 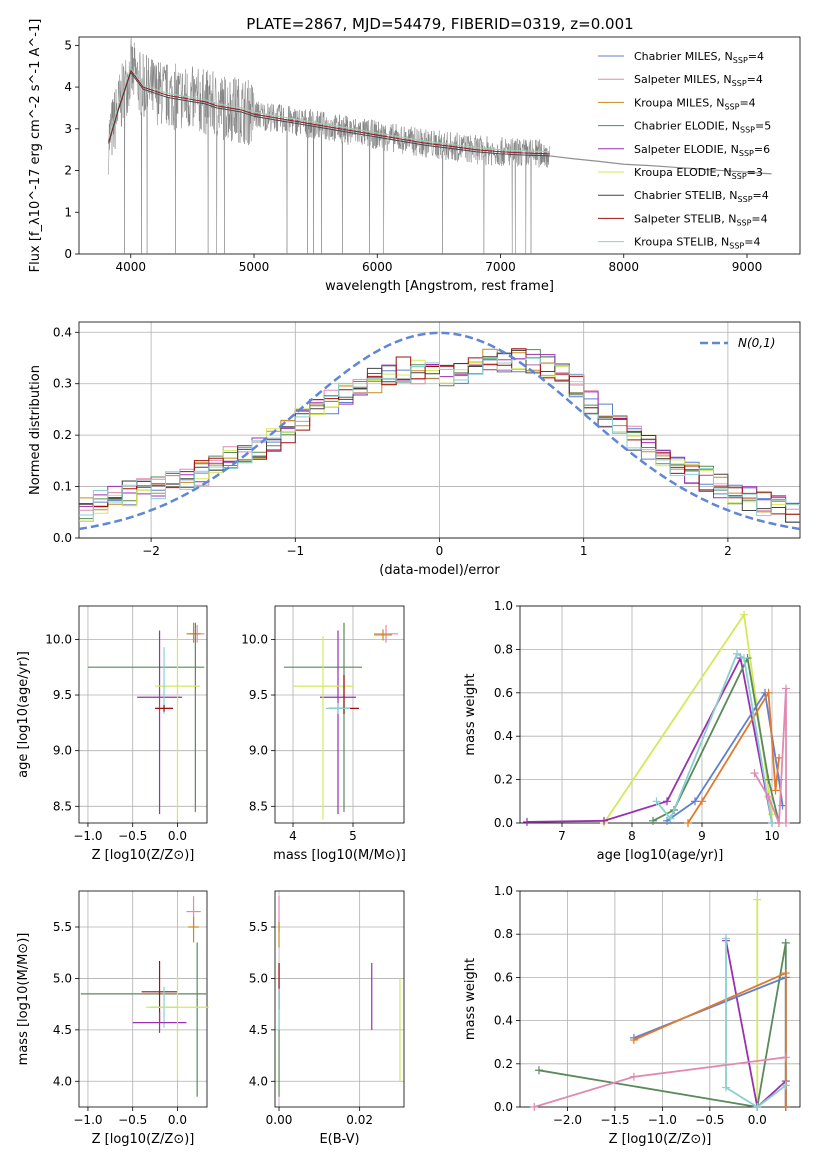 I want to click on y-tick-label: 5.5, so click(x=258, y=927).